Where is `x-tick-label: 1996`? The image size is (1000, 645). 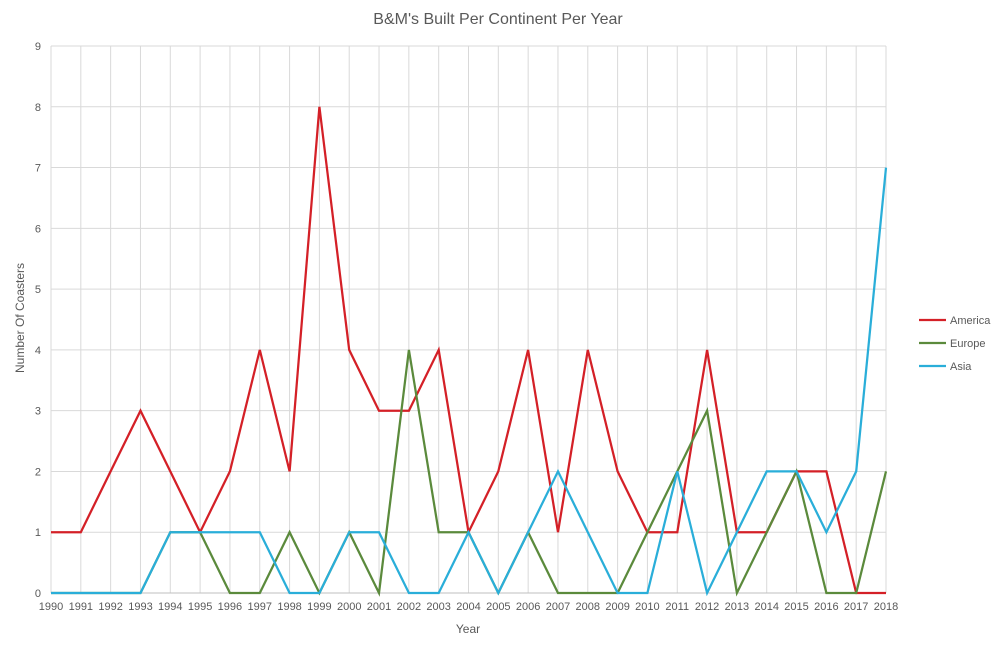 x-tick-label: 1996 is located at coordinates (230, 607).